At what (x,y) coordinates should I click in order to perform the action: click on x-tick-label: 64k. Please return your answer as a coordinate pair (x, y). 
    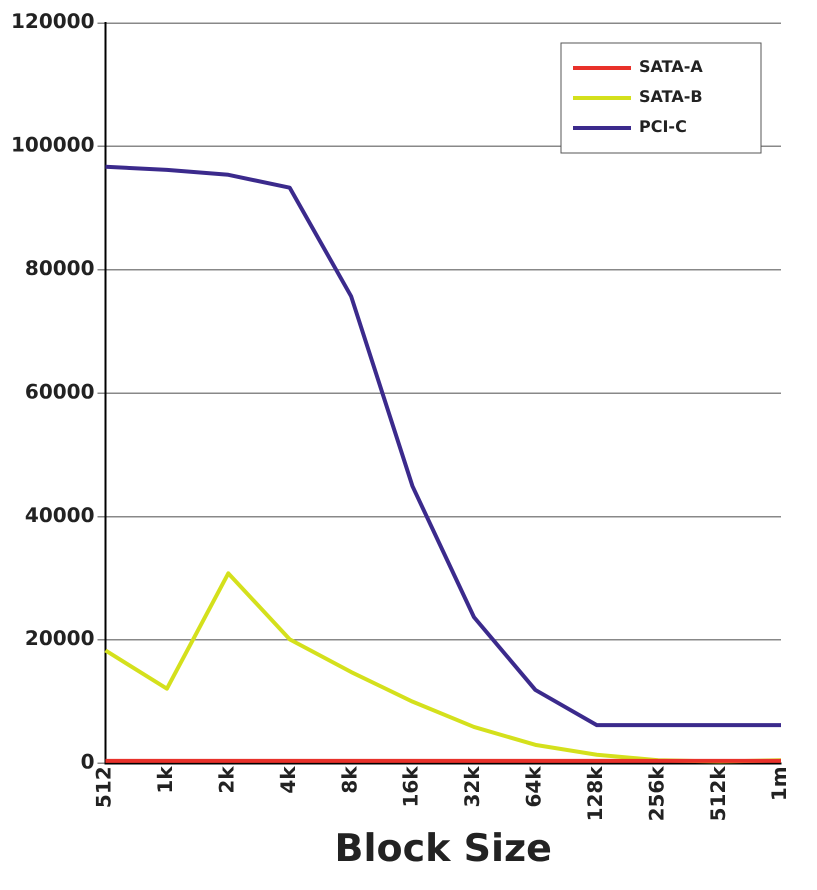
    Looking at the image, I should click on (534, 787).